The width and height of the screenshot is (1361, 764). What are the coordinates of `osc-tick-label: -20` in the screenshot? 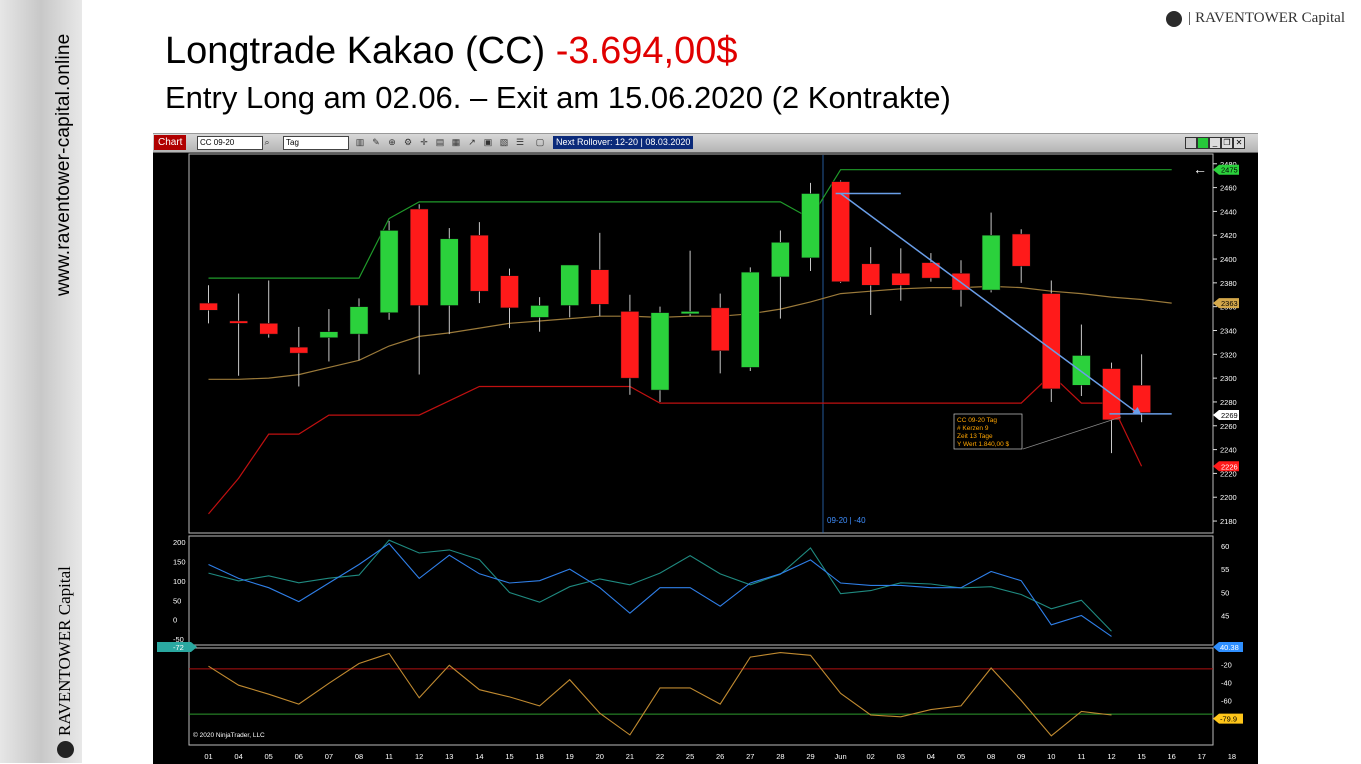 It's located at (1226, 664).